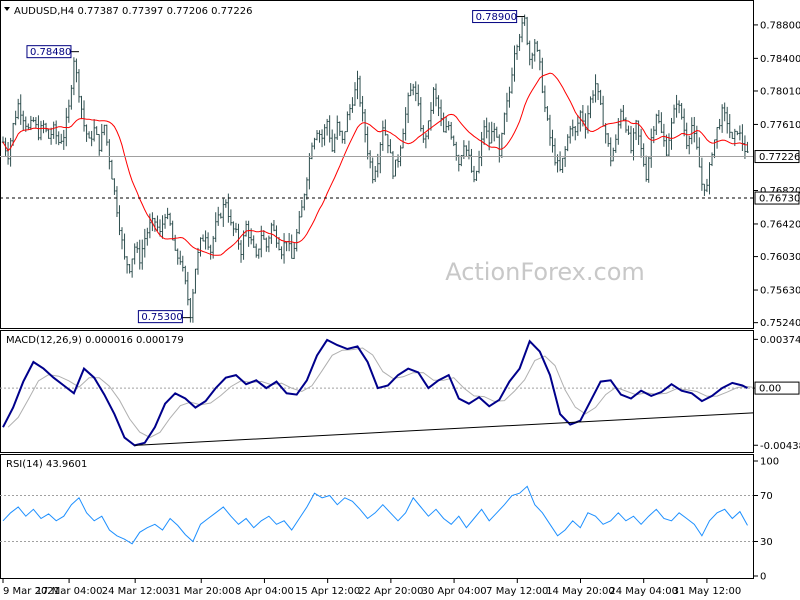  Describe the element at coordinates (380, 393) in the screenshot. I see `macd-signal-line` at that location.